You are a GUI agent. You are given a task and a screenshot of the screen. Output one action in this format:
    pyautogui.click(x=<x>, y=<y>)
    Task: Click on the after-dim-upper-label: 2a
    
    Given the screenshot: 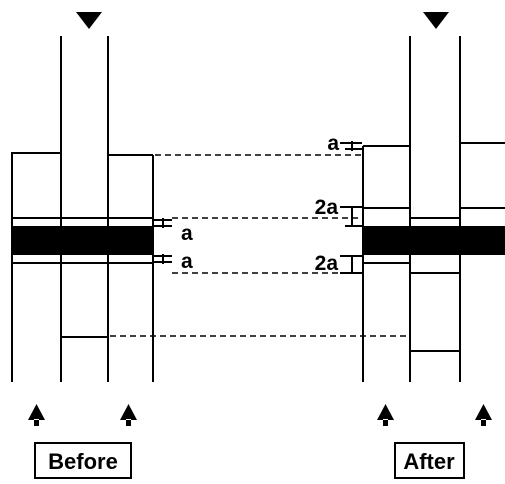 What is the action you would take?
    pyautogui.click(x=327, y=207)
    